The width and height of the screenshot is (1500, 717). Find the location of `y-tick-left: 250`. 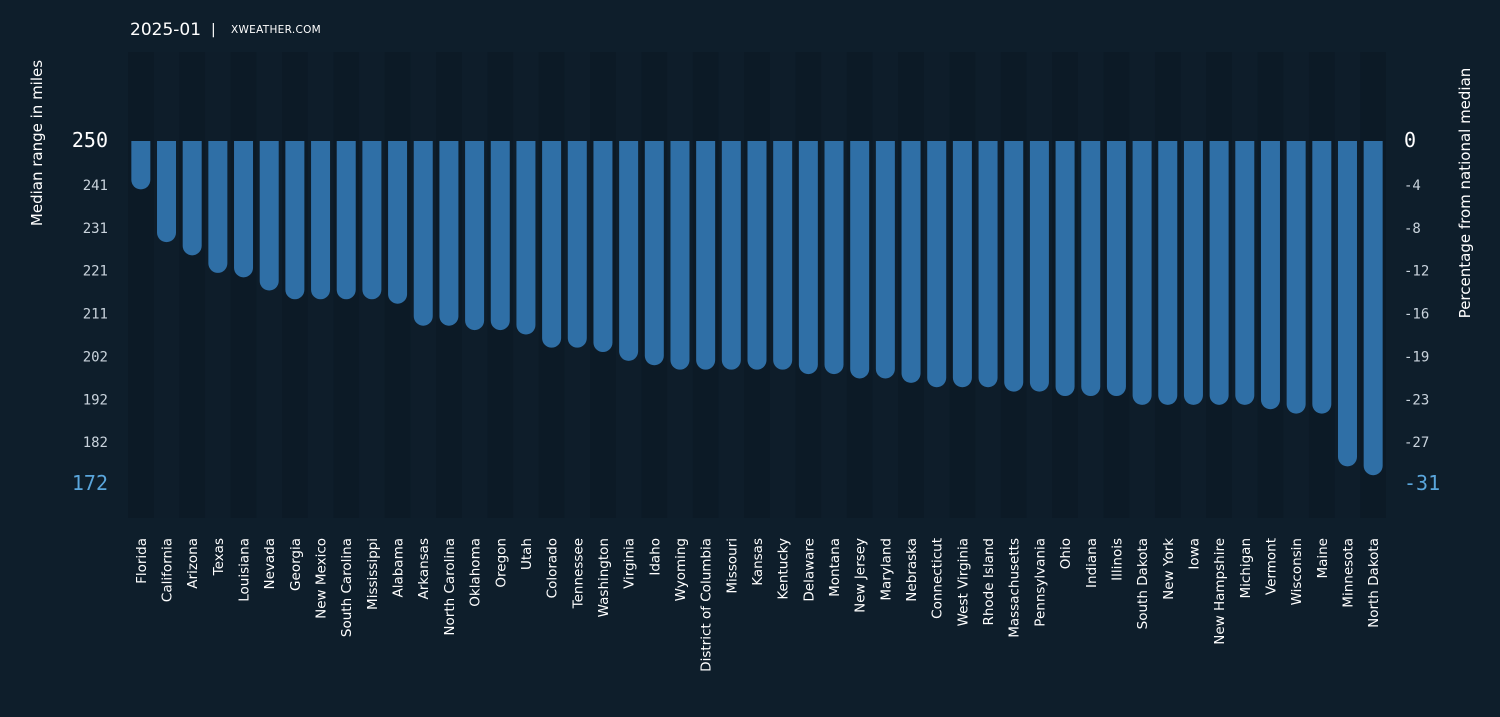

y-tick-left: 250 is located at coordinates (90, 140).